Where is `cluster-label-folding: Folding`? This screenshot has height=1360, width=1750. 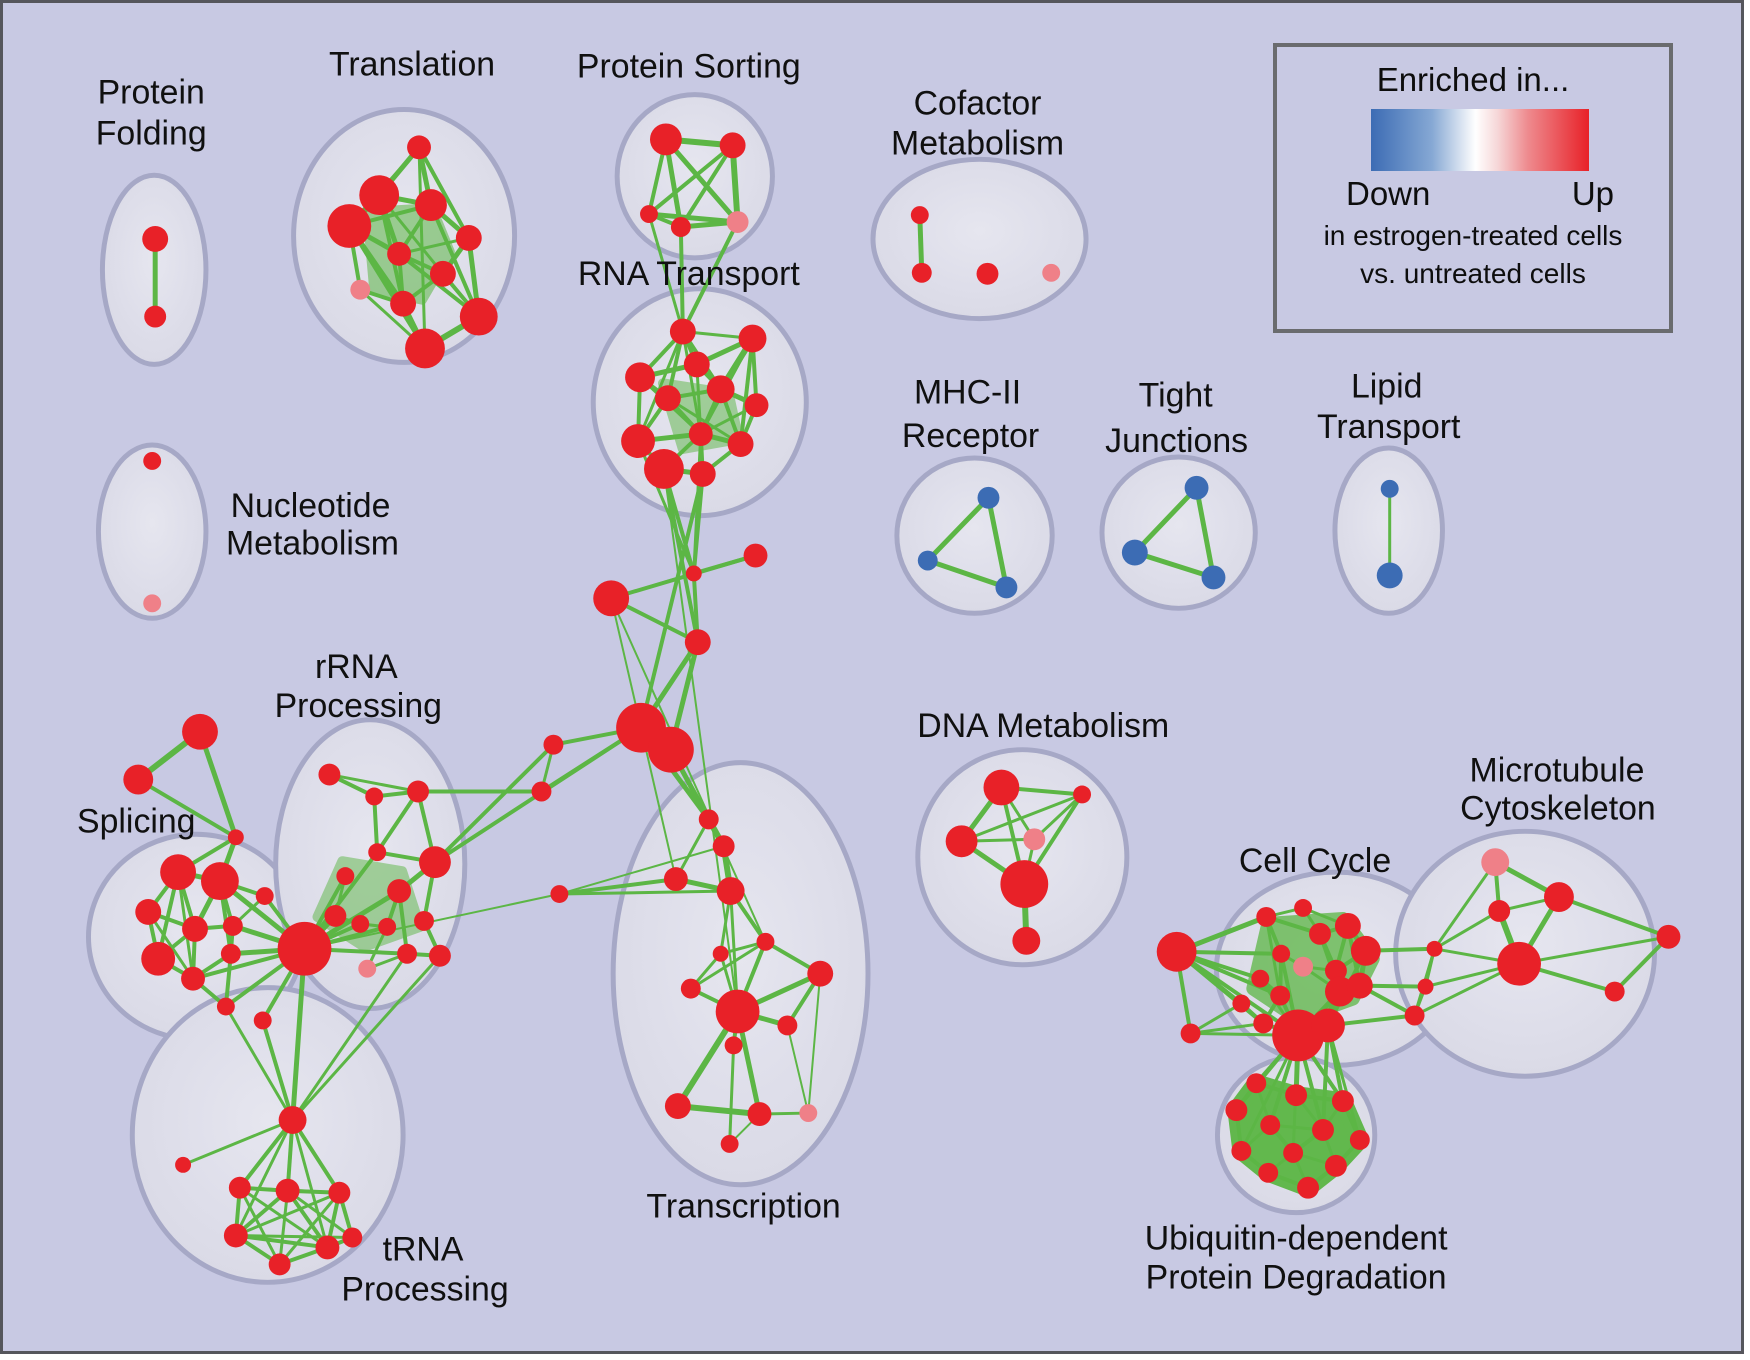
cluster-label-folding: Folding is located at coordinates (151, 133).